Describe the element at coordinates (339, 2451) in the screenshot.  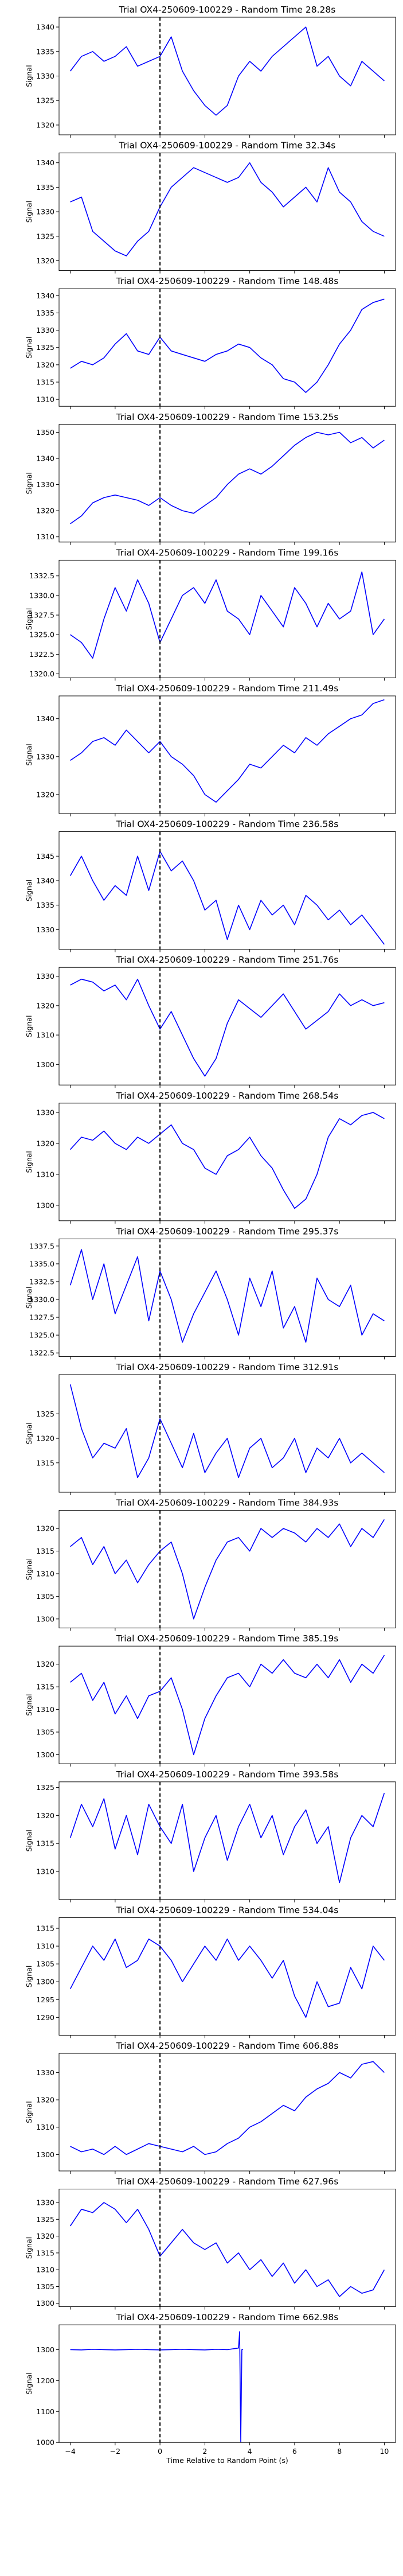
I see `x-tick-label: 8` at that location.